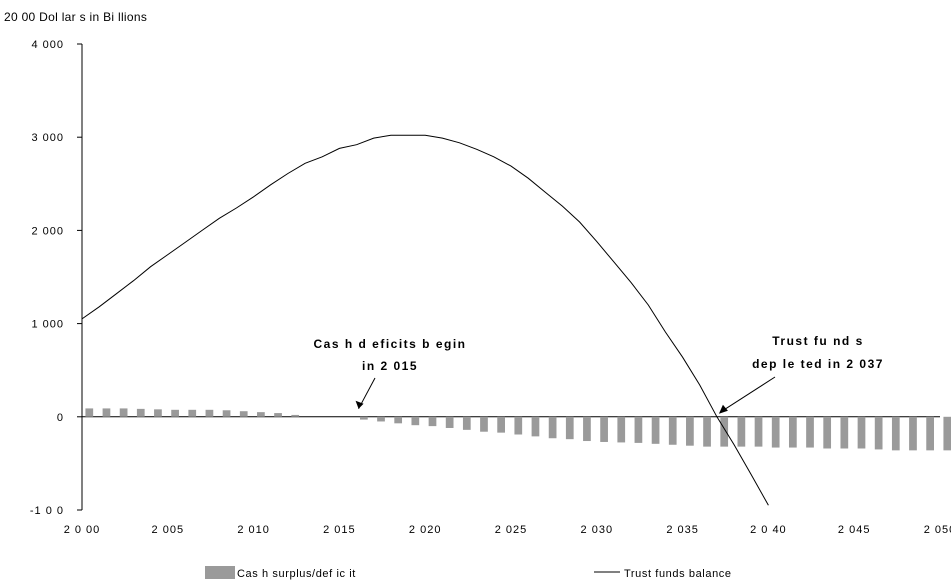  What do you see at coordinates (552, 427) in the screenshot?
I see `bar-2027` at bounding box center [552, 427].